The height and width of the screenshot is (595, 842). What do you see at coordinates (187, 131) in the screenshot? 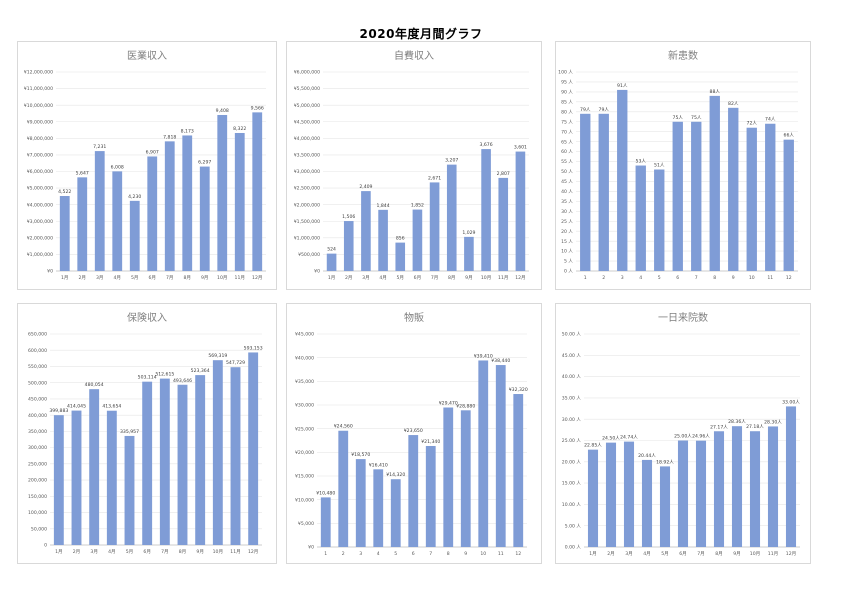
I see `data-label: 8,173` at bounding box center [187, 131].